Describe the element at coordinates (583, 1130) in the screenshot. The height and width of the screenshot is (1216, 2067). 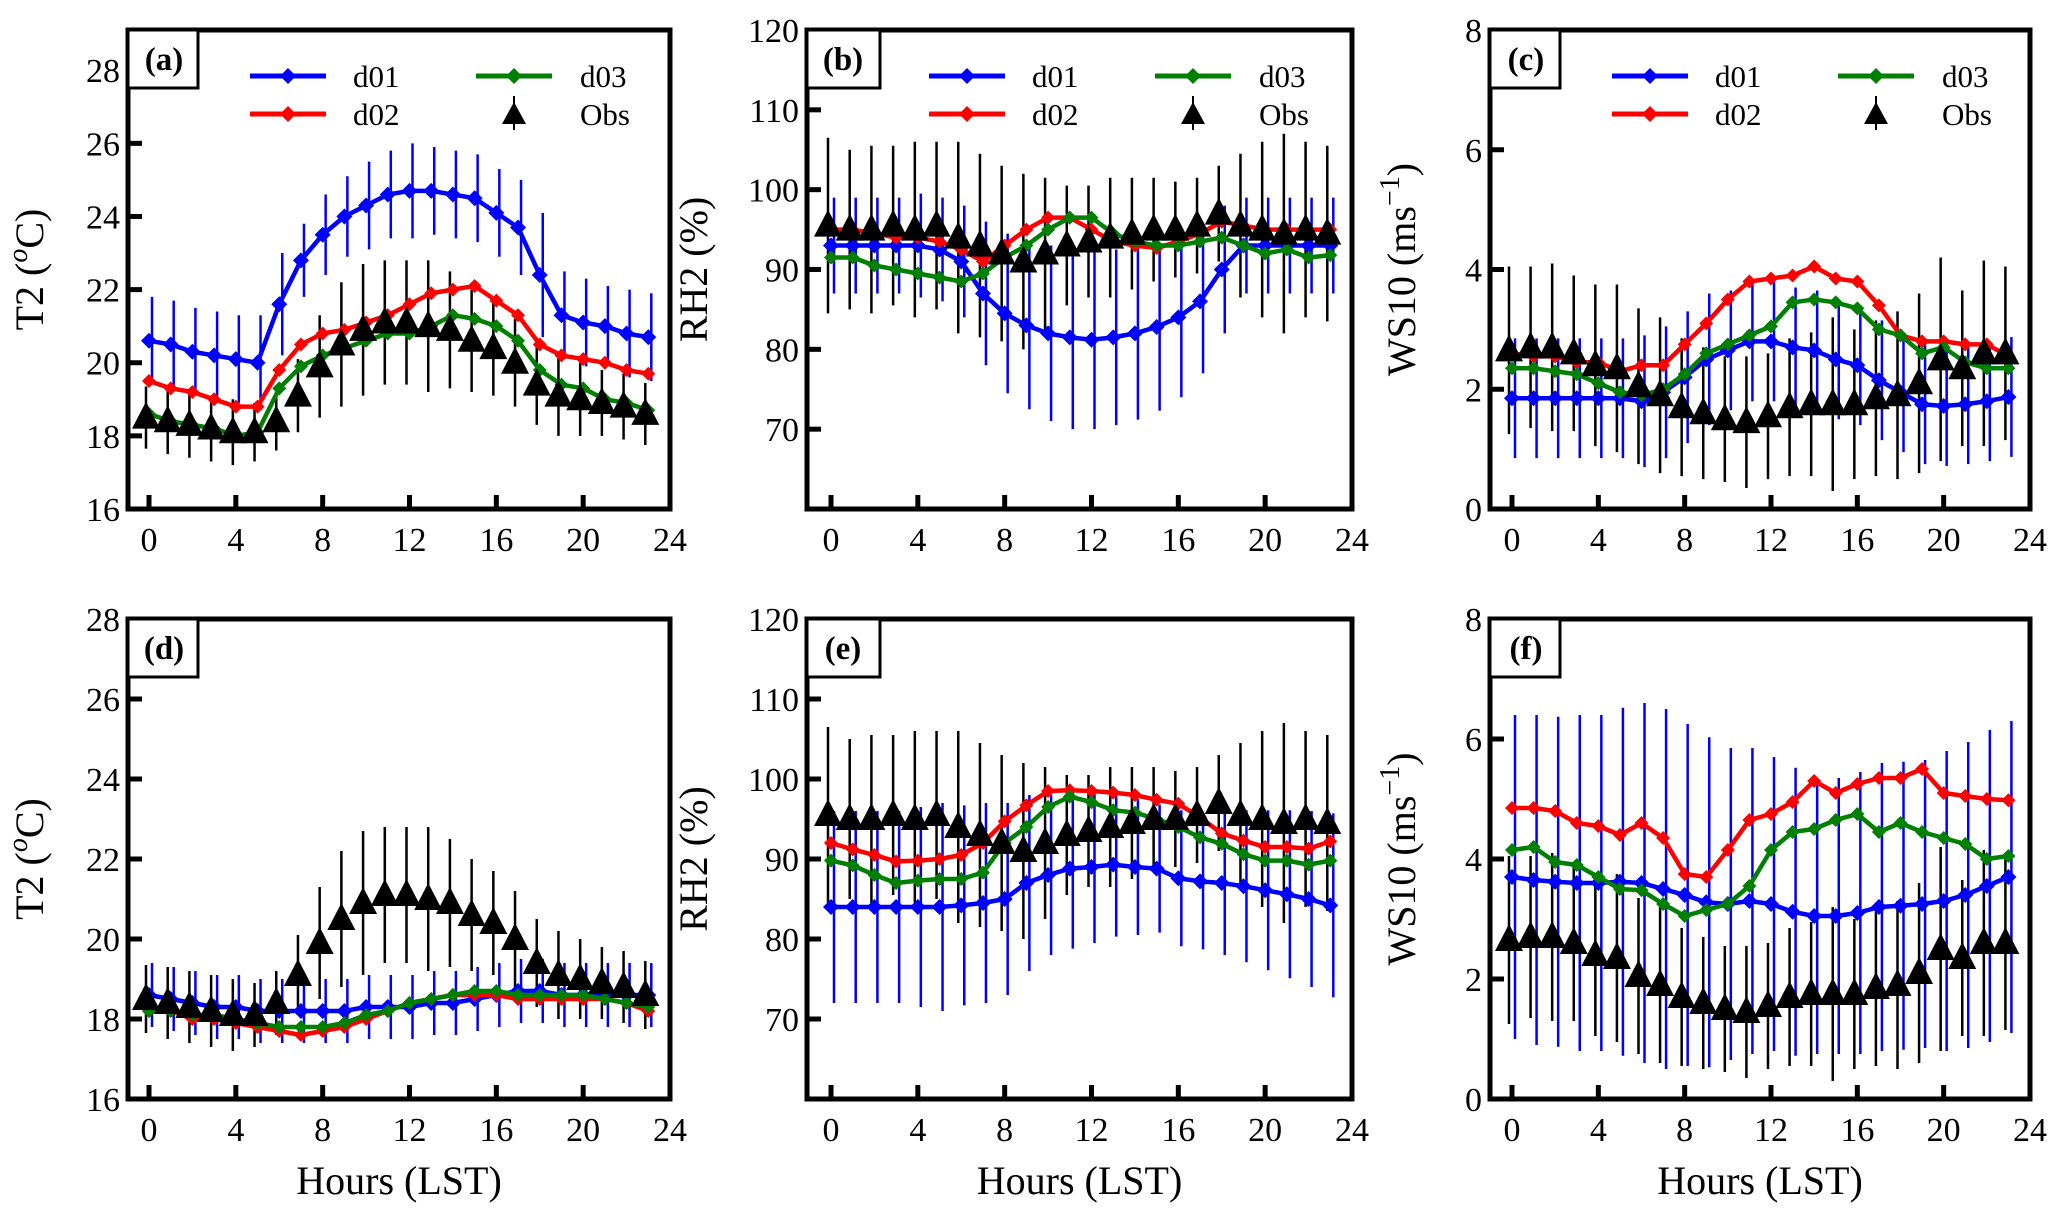
I see `x-tick-label: 20` at that location.